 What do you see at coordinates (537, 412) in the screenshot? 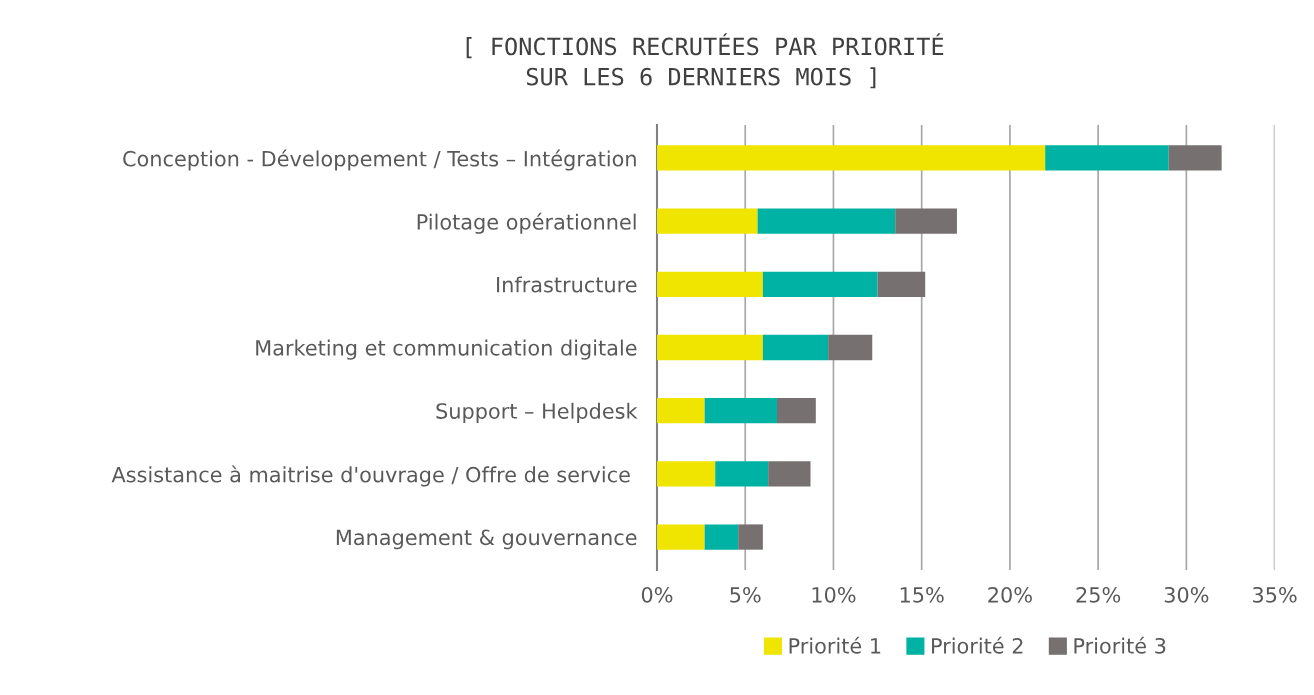
I see `y-tick-label: Support – Helpdesk` at bounding box center [537, 412].